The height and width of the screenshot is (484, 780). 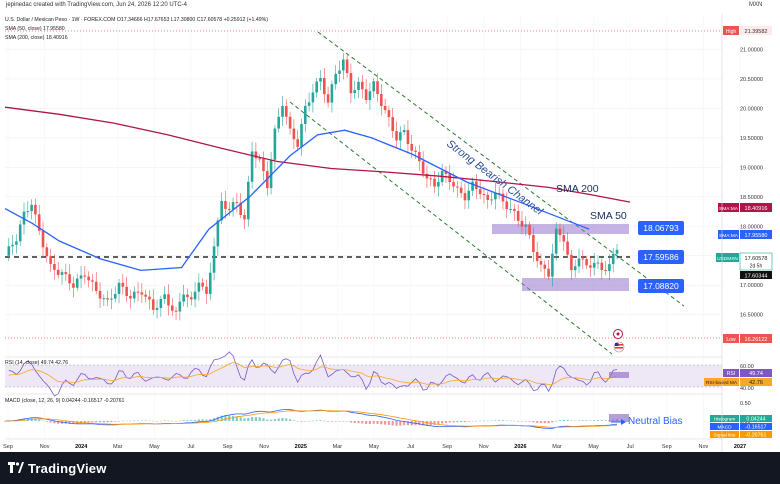 I want to click on time-tick-label: Jul, so click(x=190, y=447).